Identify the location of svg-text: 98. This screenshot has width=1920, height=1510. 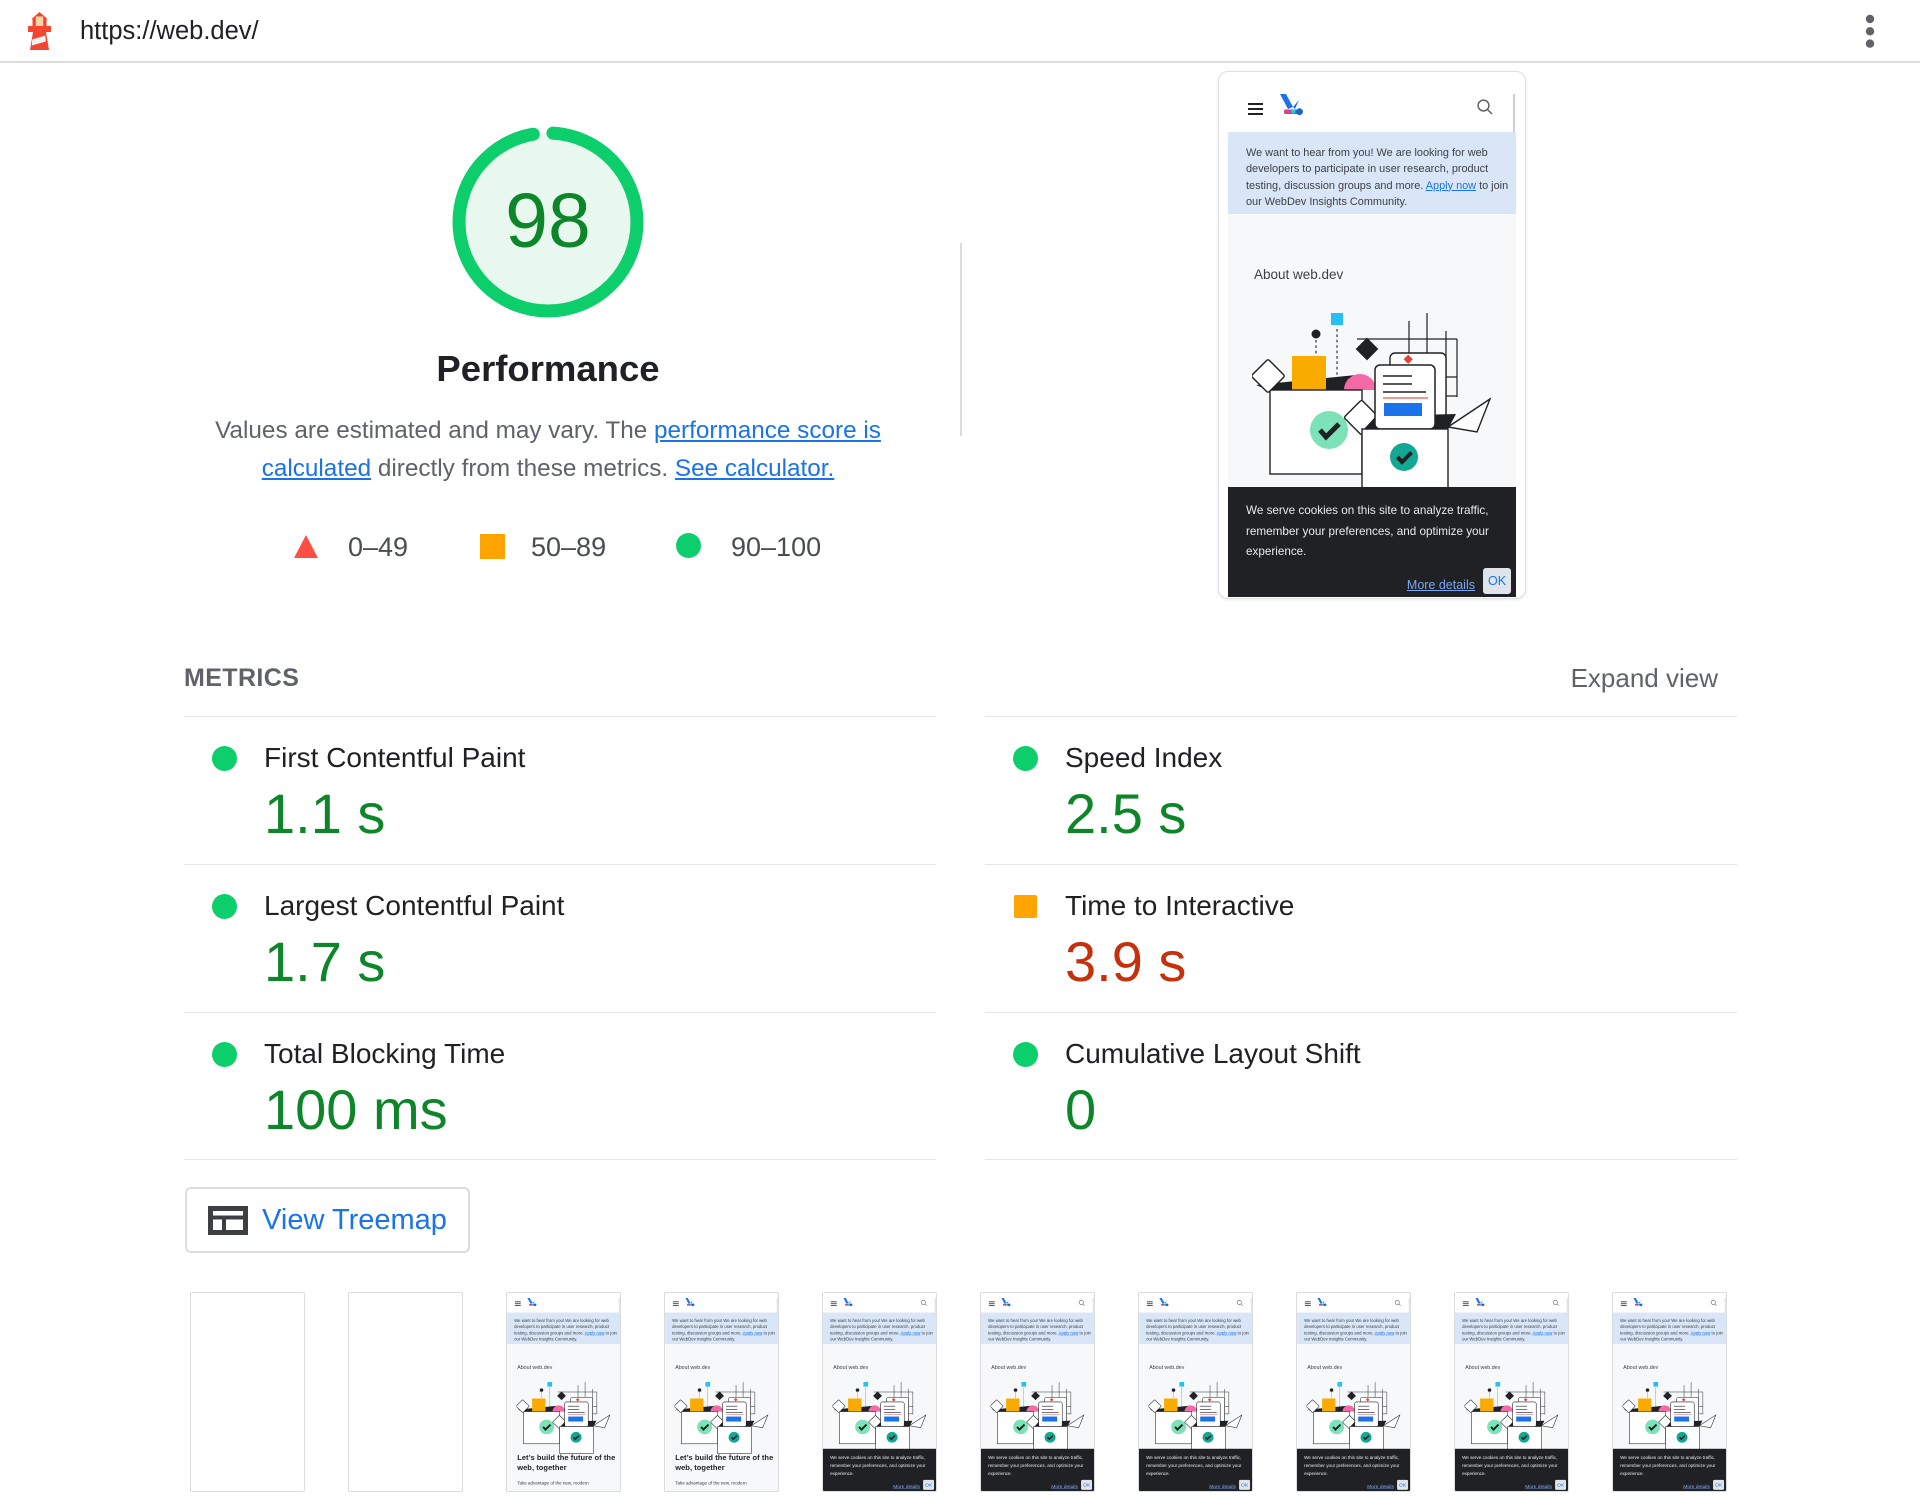
(548, 221).